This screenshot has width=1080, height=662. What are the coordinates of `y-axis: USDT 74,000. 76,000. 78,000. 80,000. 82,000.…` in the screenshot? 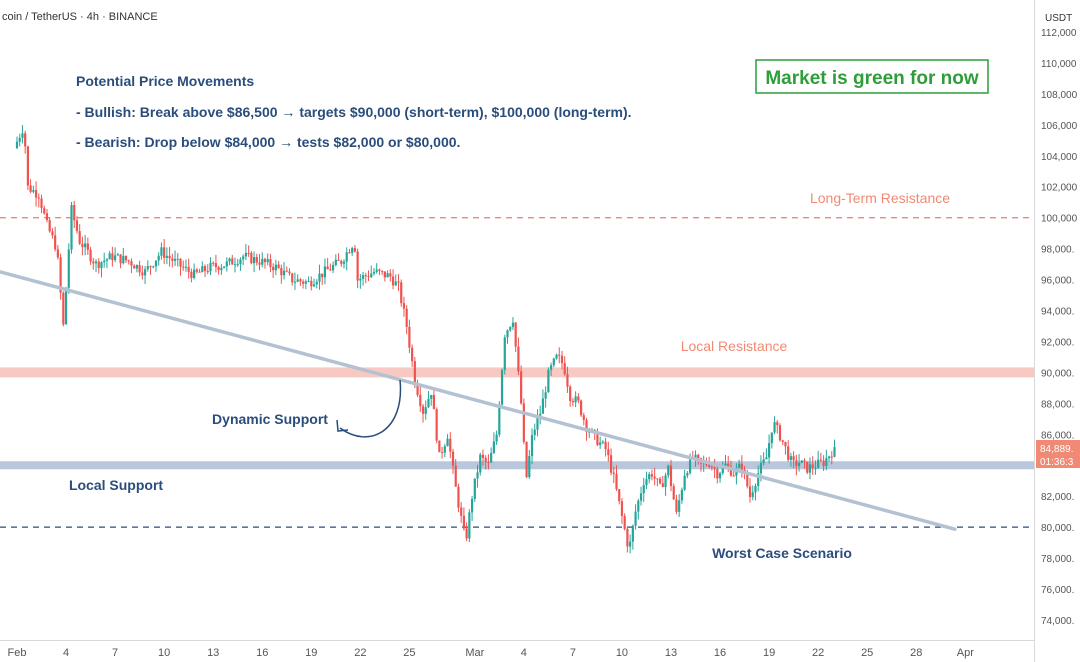 It's located at (1057, 331).